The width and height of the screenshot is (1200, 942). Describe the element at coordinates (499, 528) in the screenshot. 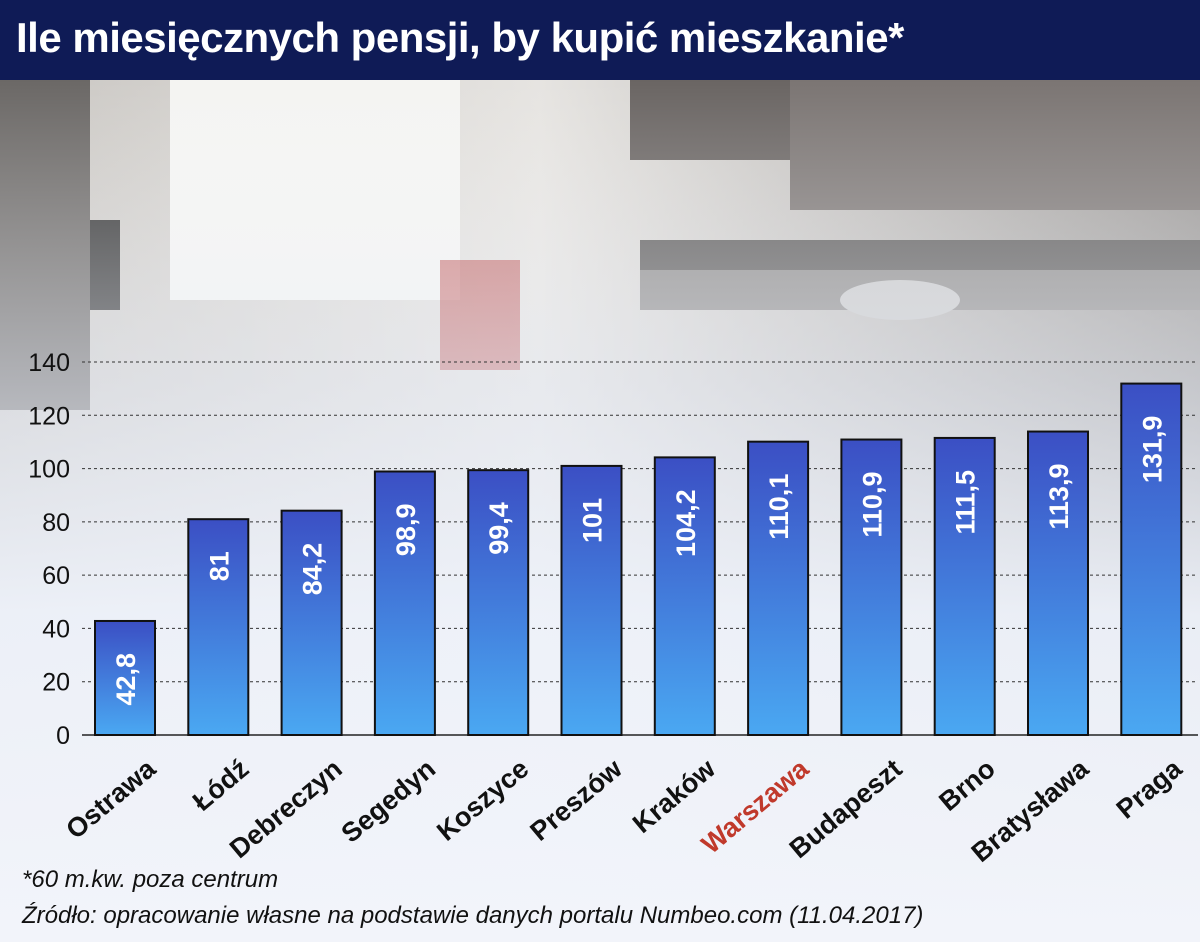

I see `bar-value-label: 99,4` at that location.